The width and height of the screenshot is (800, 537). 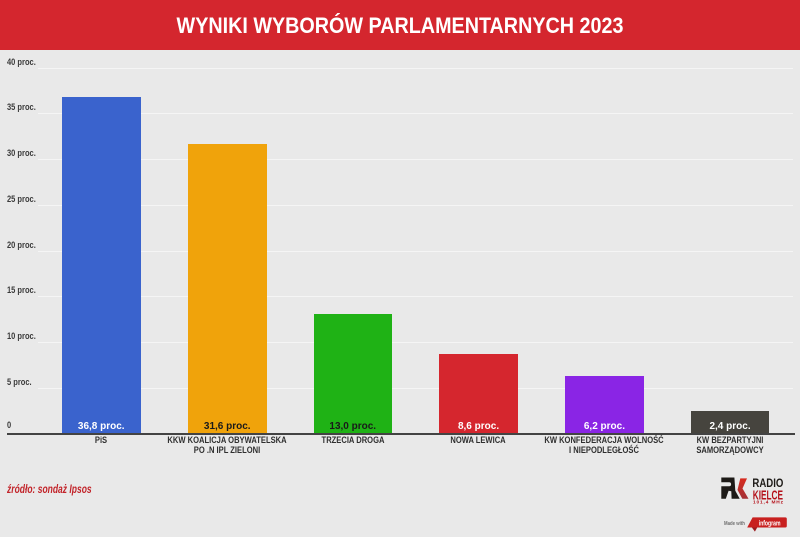 What do you see at coordinates (734, 524) in the screenshot?
I see `svg-text: Made with` at bounding box center [734, 524].